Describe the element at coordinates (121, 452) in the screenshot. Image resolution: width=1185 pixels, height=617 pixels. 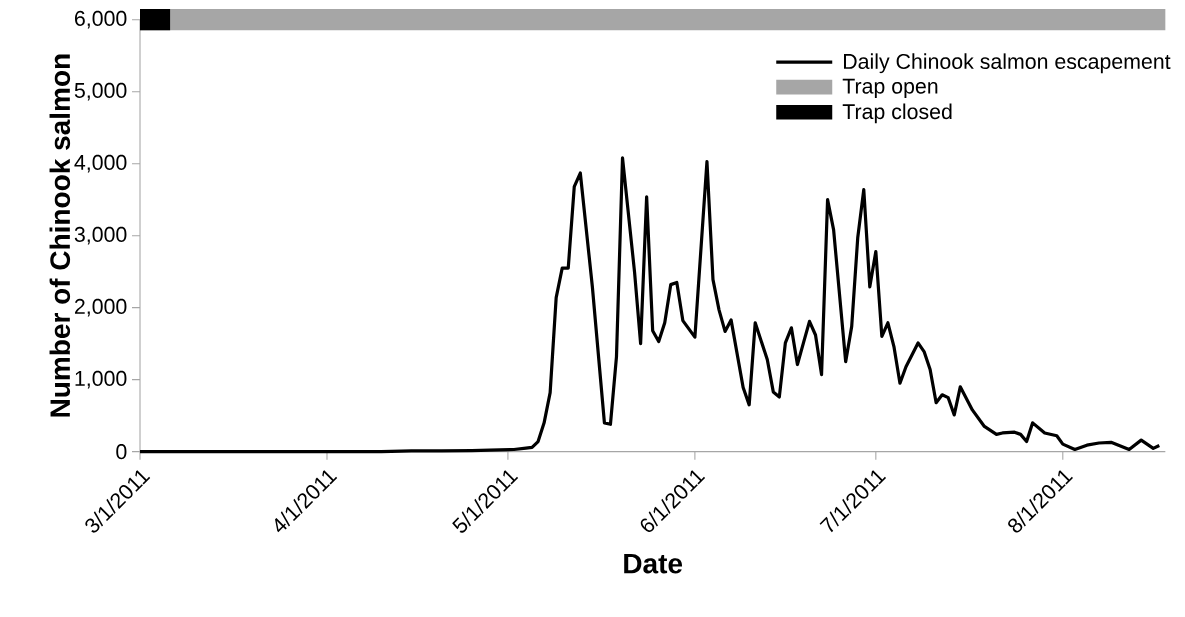
I see `y-tick-label: 0` at that location.